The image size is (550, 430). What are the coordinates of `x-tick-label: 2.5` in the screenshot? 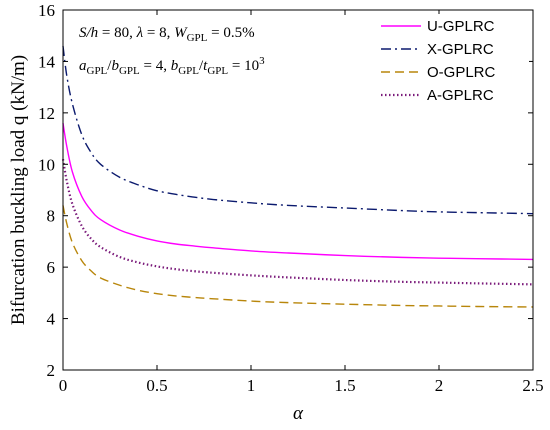 It's located at (532, 385).